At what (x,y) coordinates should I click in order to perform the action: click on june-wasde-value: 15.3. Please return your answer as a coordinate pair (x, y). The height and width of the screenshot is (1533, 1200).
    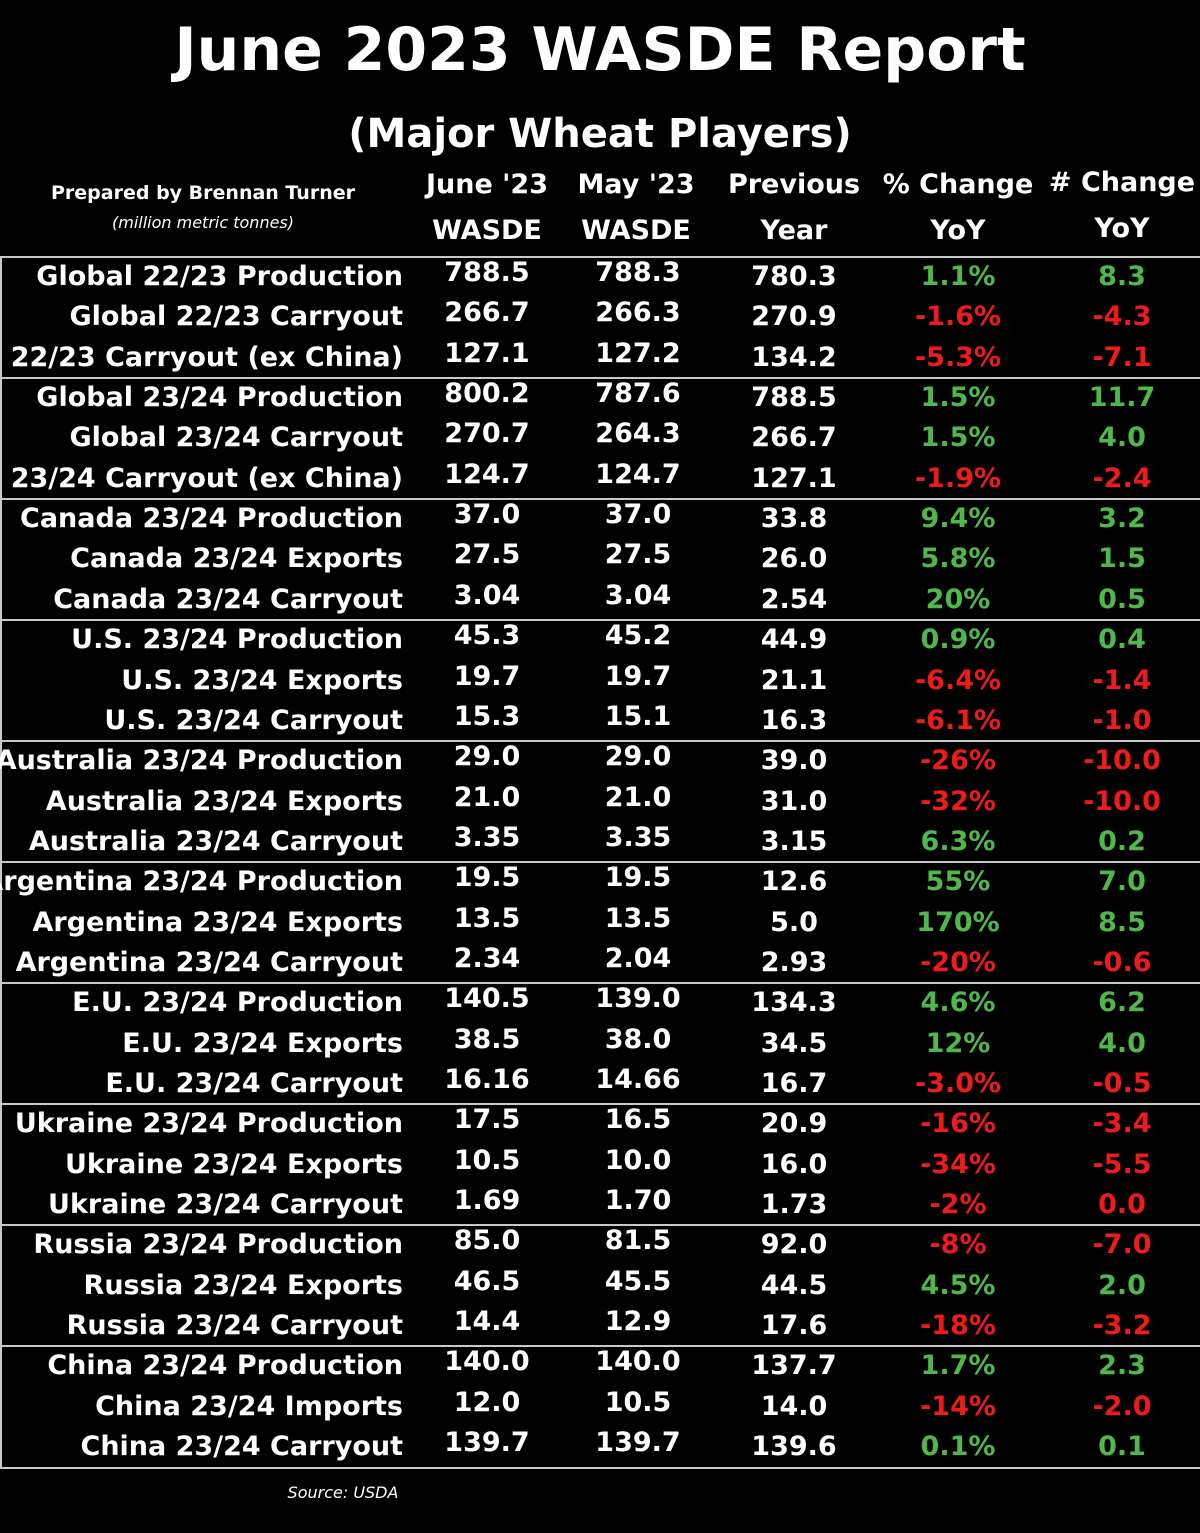
    Looking at the image, I should click on (487, 716).